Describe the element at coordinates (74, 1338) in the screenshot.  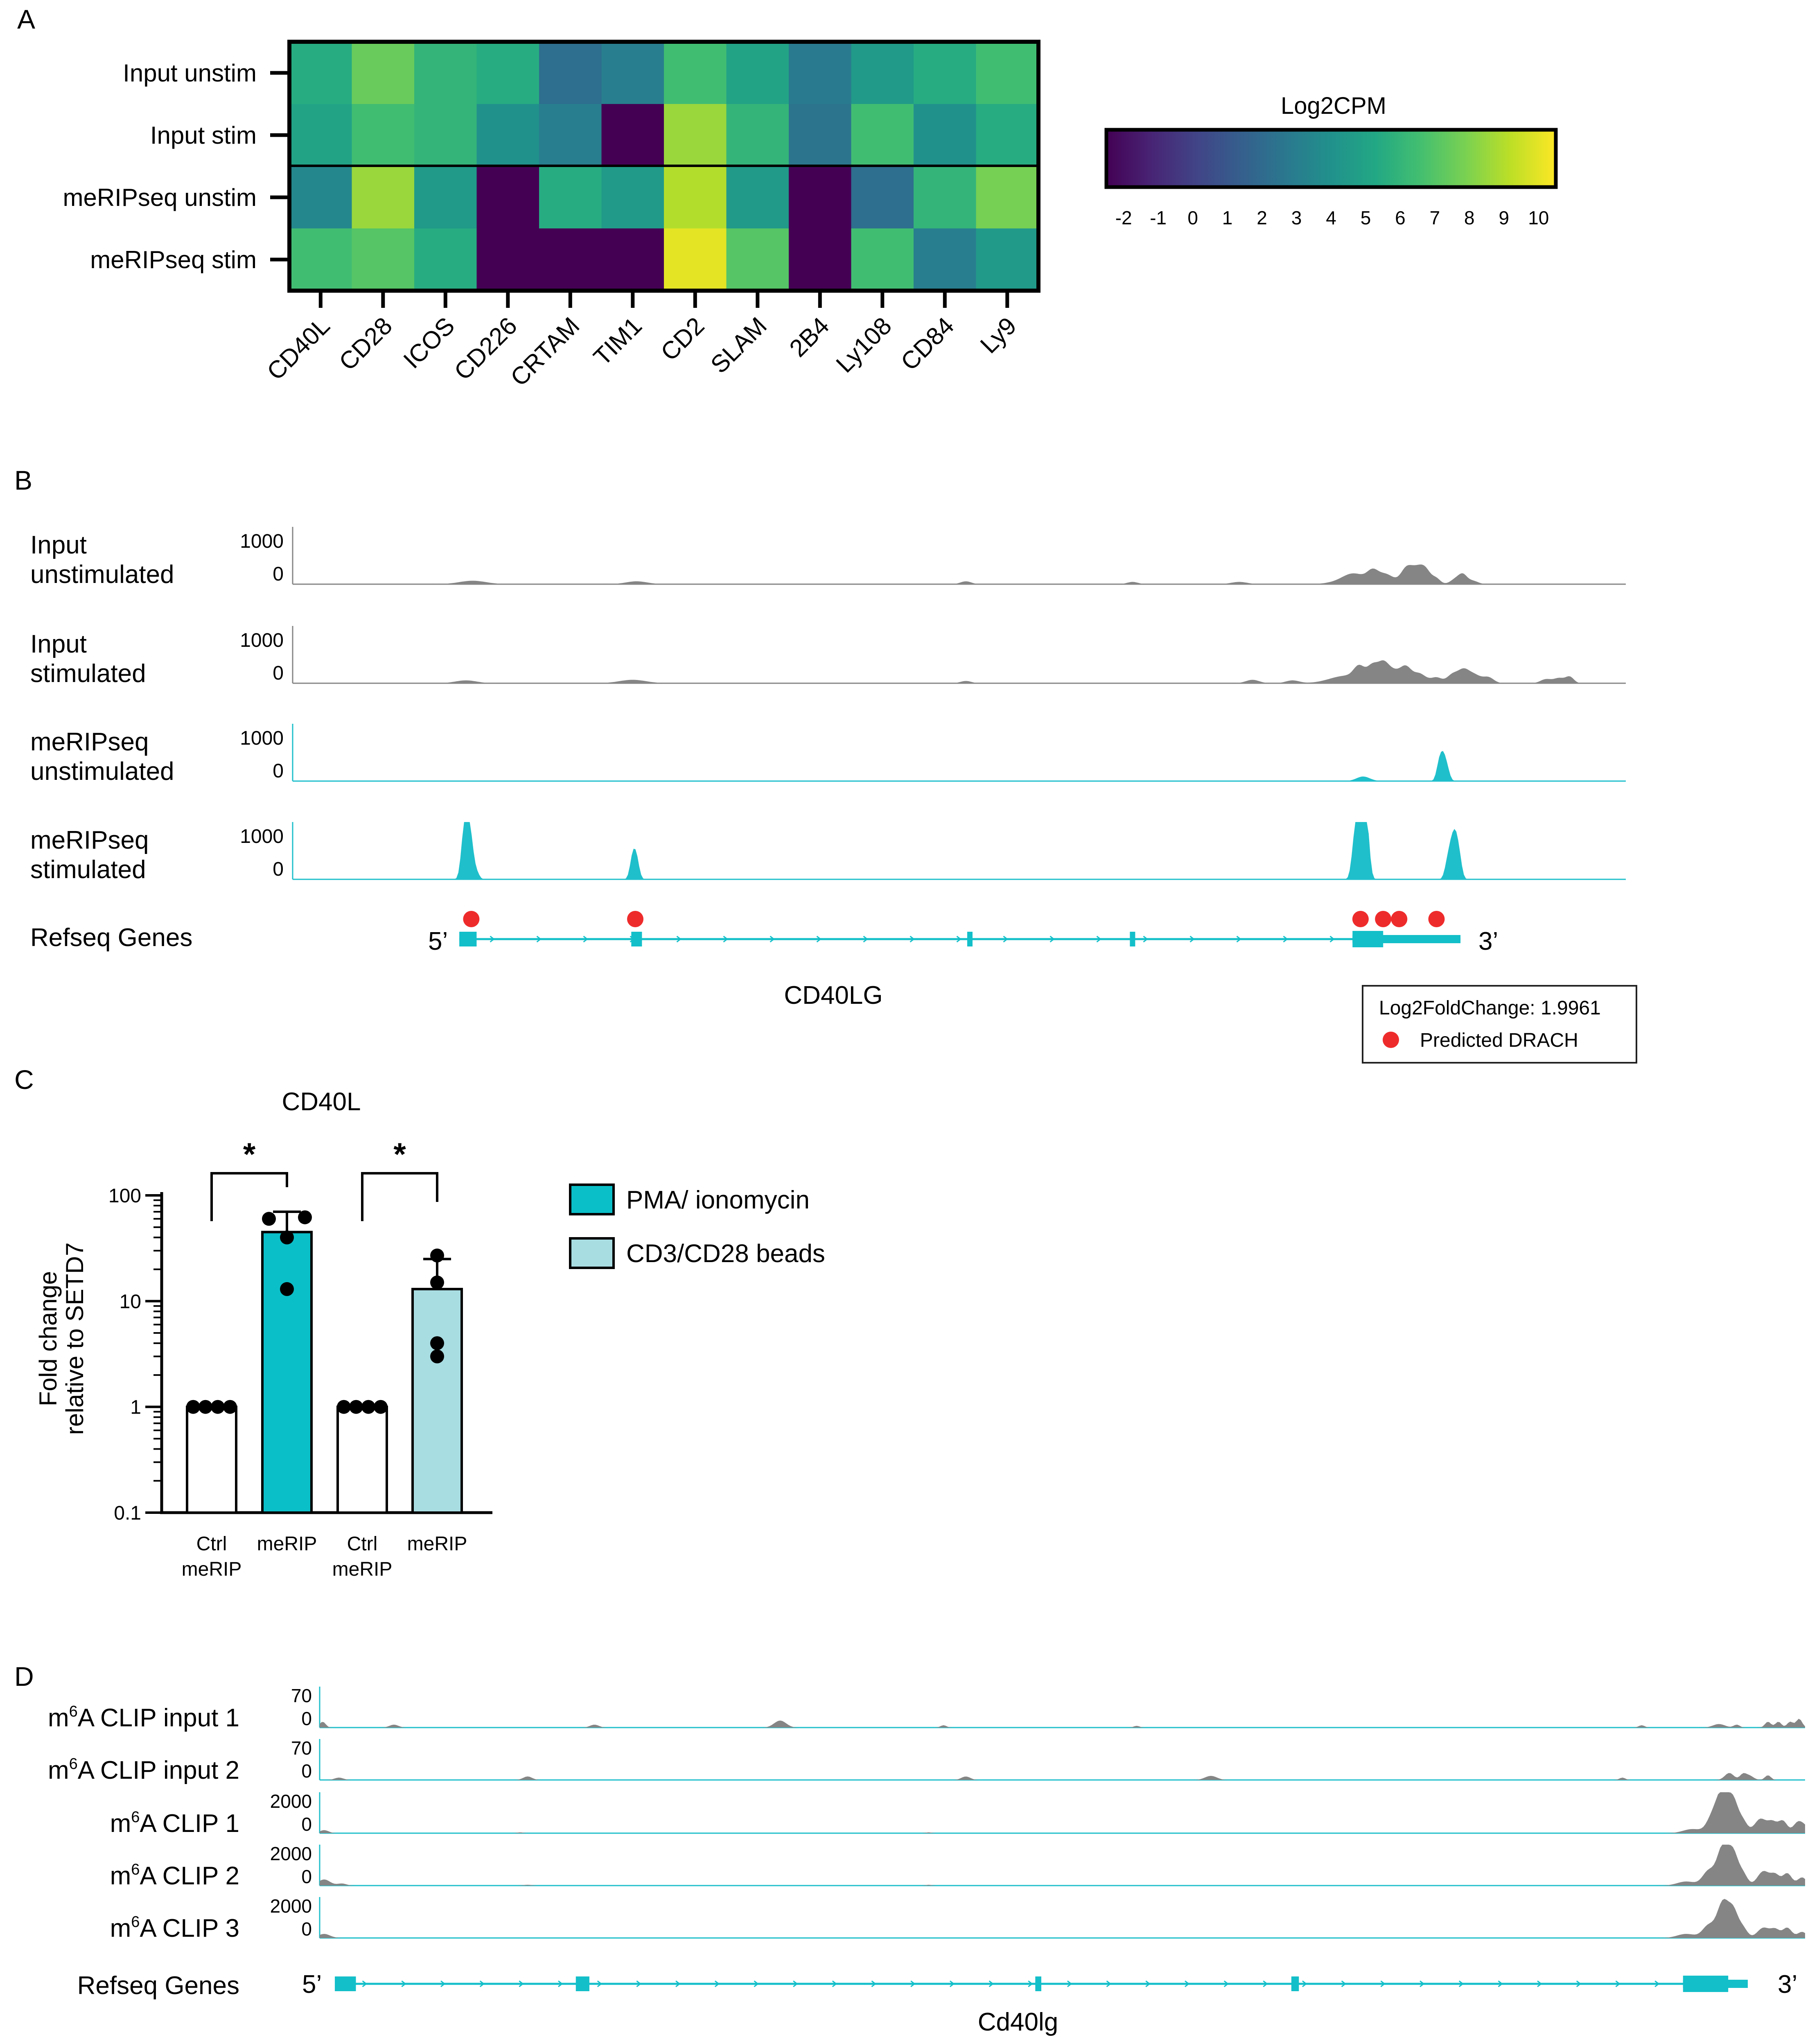
I see `y-axis-label: relative to SETD7` at that location.